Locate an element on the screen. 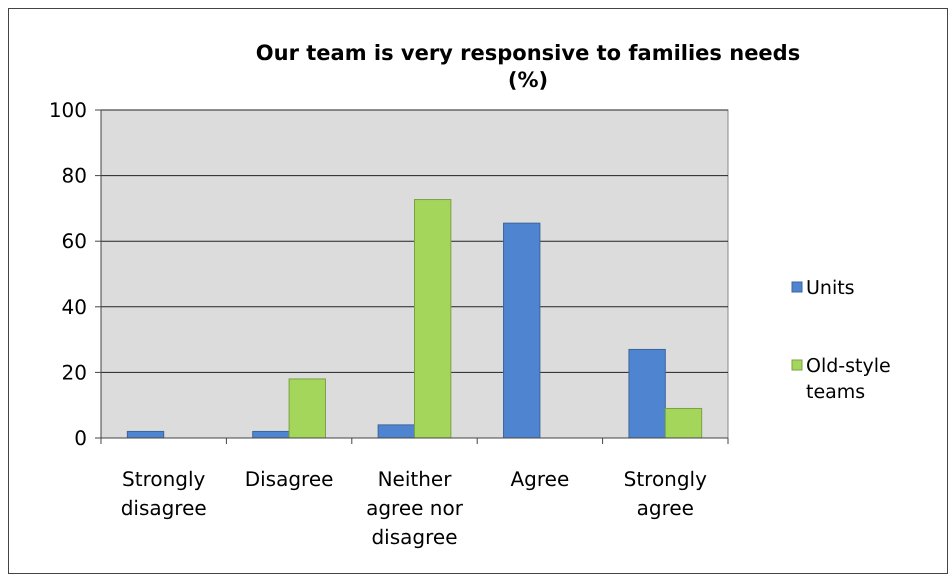  y-tick-label: 40 is located at coordinates (74, 306).